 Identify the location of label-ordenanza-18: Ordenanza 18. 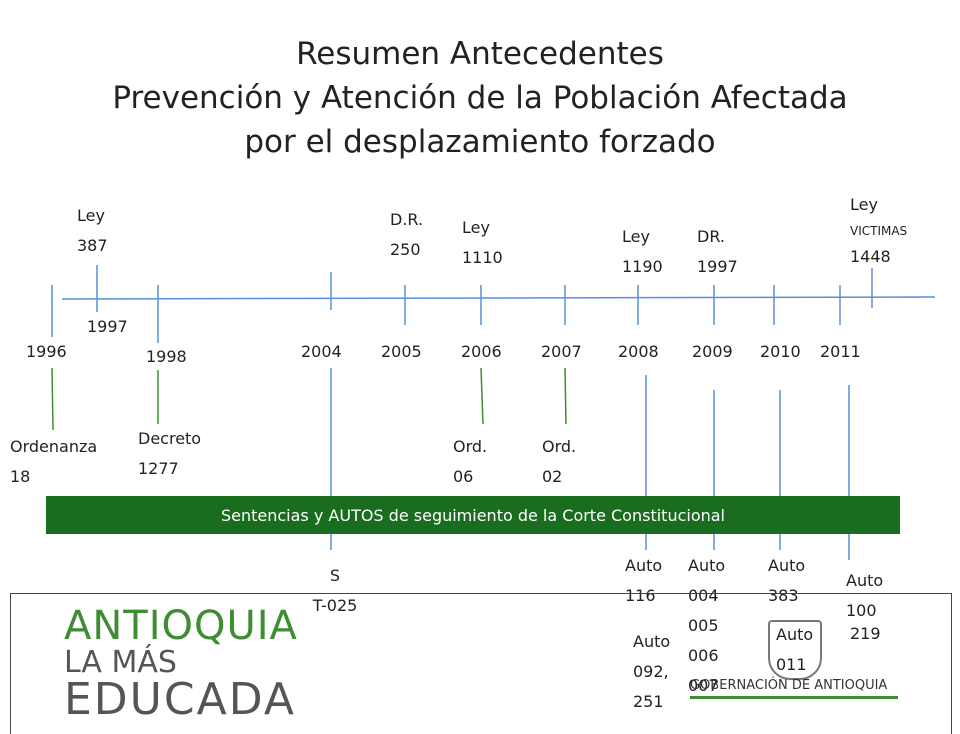
(54, 461).